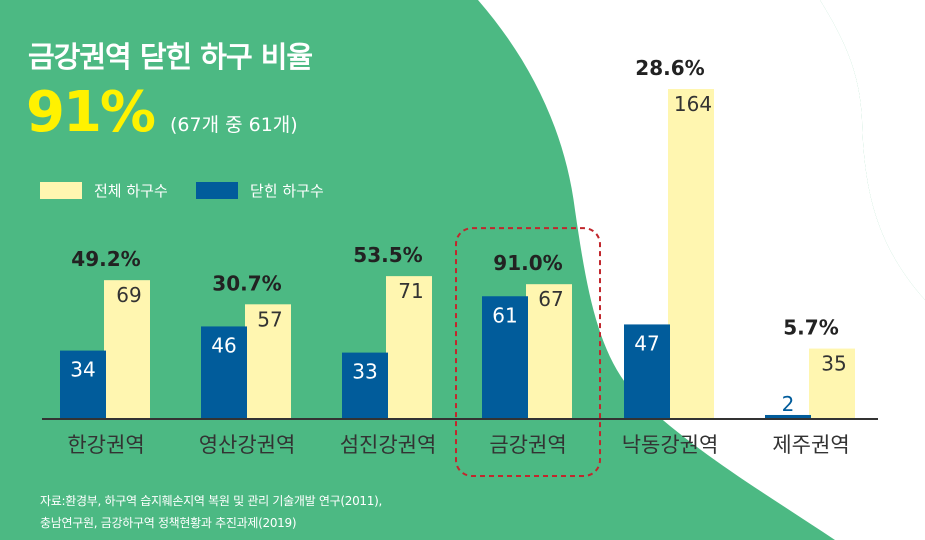 This screenshot has height=540, width=925. What do you see at coordinates (131, 191) in the screenshot?
I see `legend-label-total: 전체 하구수` at bounding box center [131, 191].